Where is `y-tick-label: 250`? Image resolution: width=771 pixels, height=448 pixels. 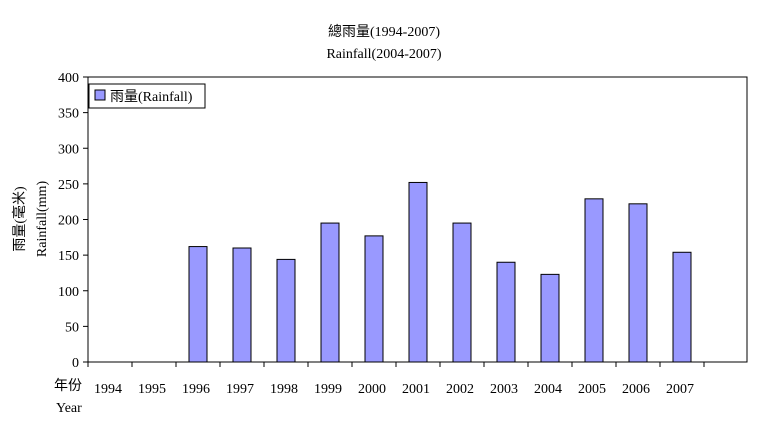 y-tick-label: 250 is located at coordinates (68, 185).